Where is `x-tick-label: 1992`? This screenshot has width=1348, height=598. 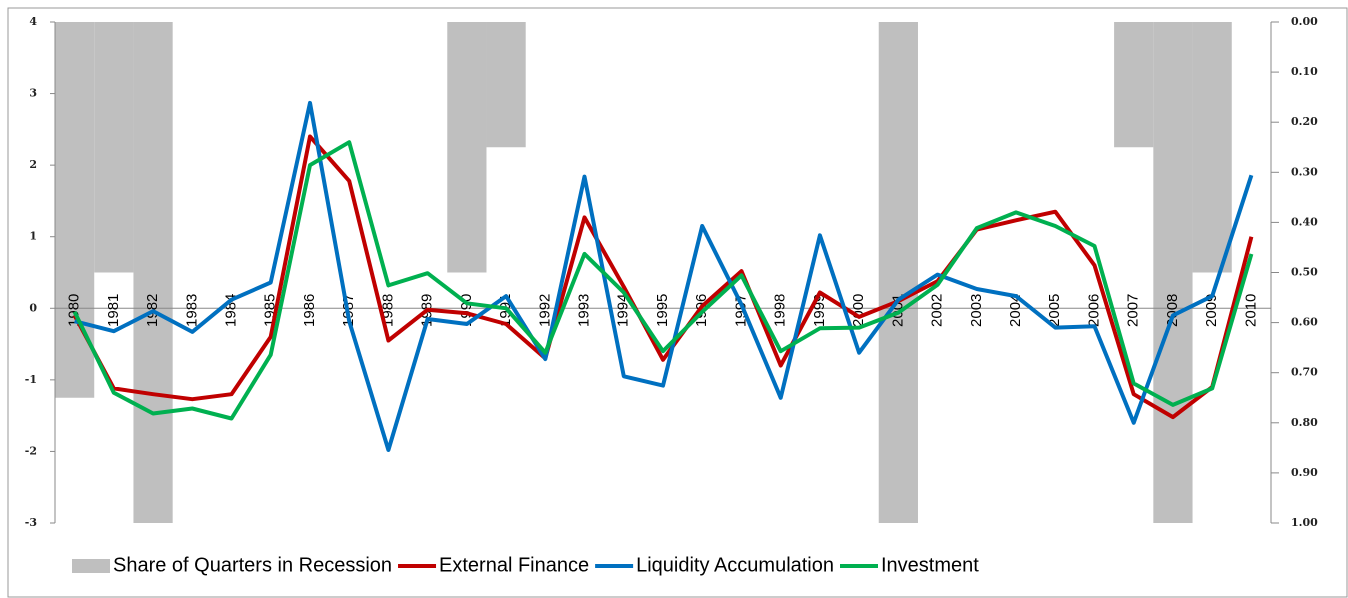 x-tick-label: 1992 is located at coordinates (544, 310).